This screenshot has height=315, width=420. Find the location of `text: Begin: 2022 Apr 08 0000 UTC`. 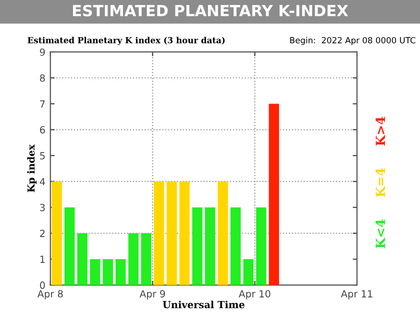

text: Begin: 2022 Apr 08 0000 UTC is located at coordinates (353, 40).